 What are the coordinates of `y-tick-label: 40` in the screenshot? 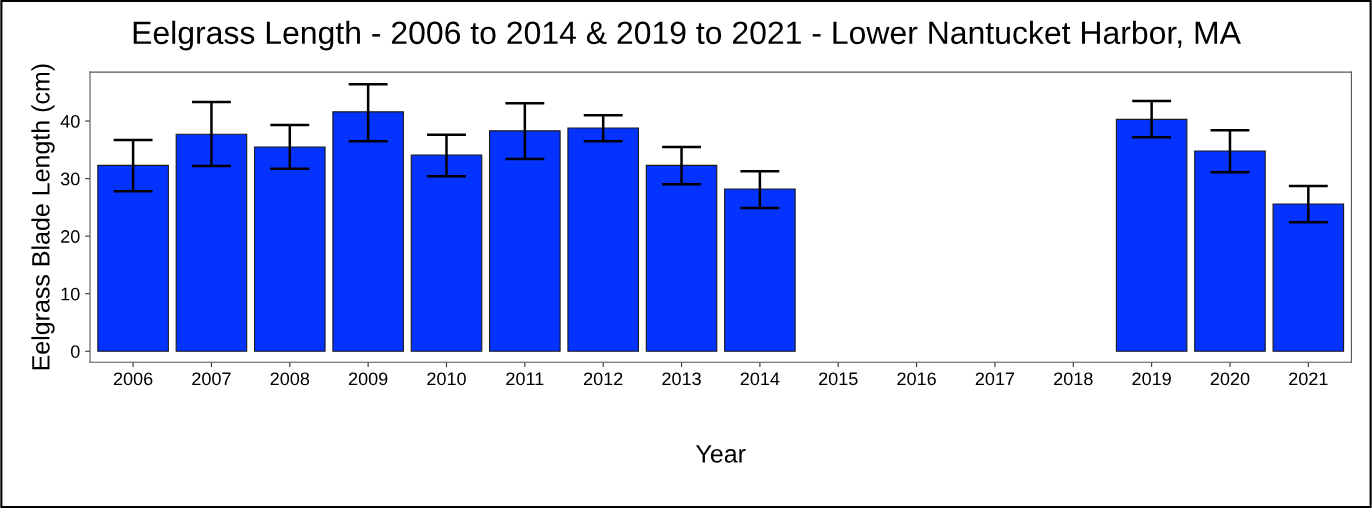 It's located at (70, 121).